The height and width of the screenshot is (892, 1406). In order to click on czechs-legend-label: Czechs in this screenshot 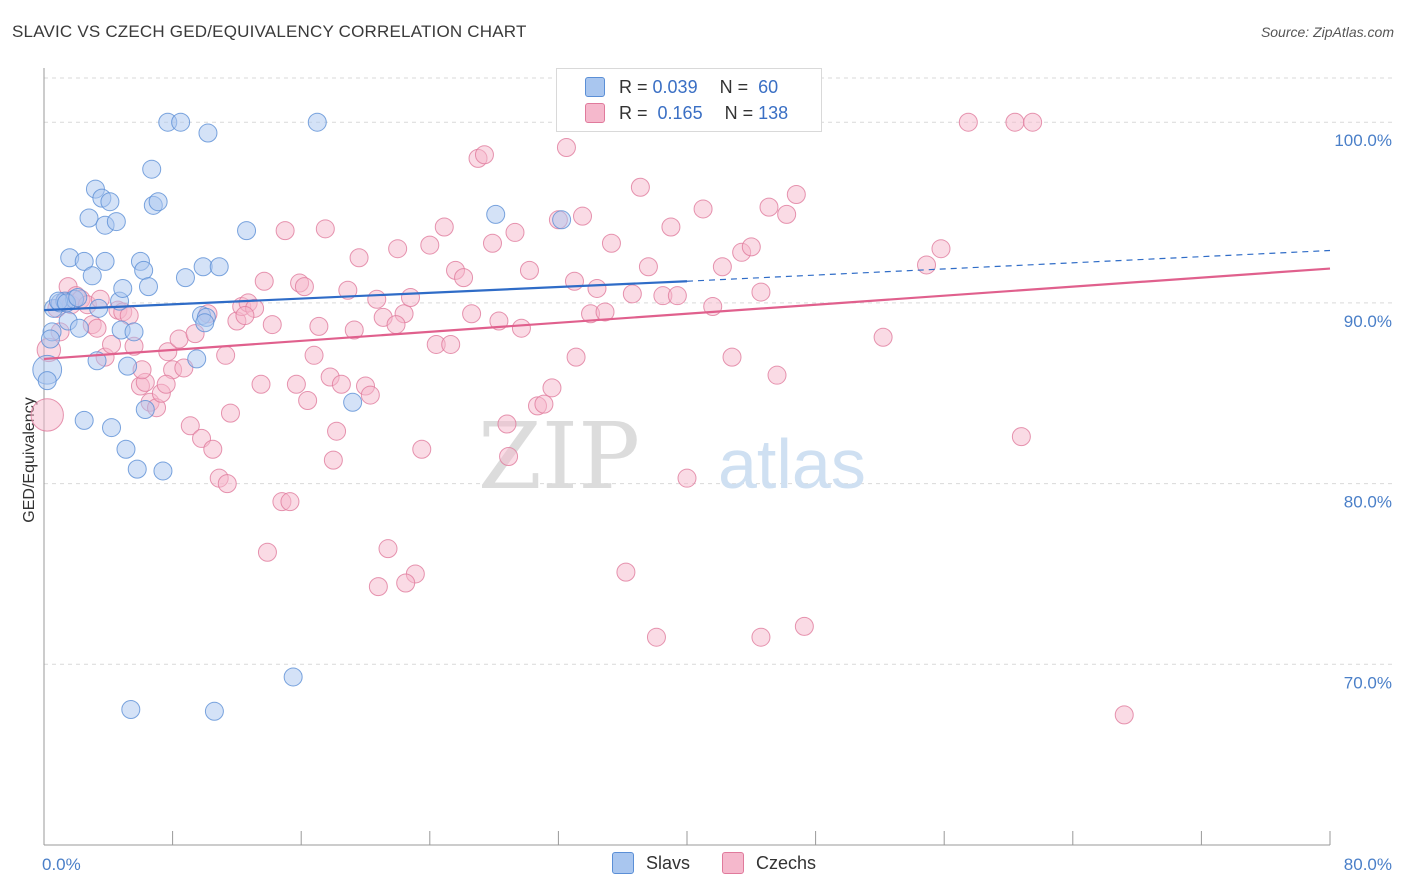, I will do `click(786, 862)`.